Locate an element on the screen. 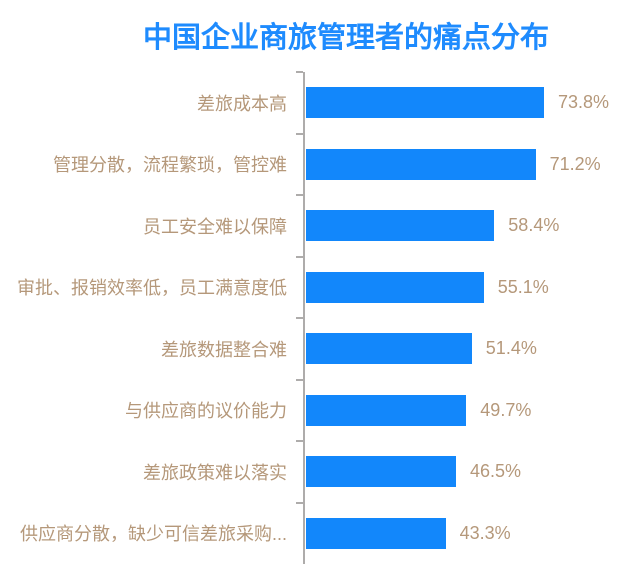 The width and height of the screenshot is (639, 564). bar-zone: 51.4% is located at coordinates (421, 348).